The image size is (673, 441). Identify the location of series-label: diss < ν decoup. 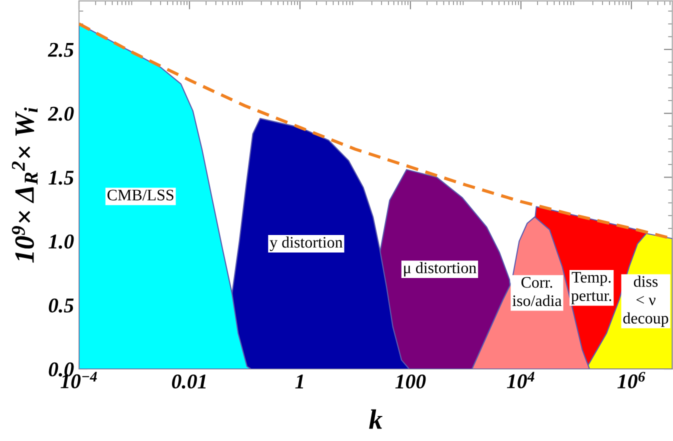
(645, 301).